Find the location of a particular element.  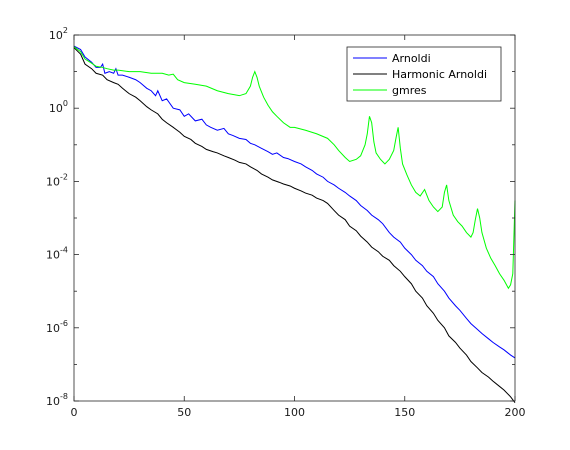

legend-label: gmres is located at coordinates (409, 90).